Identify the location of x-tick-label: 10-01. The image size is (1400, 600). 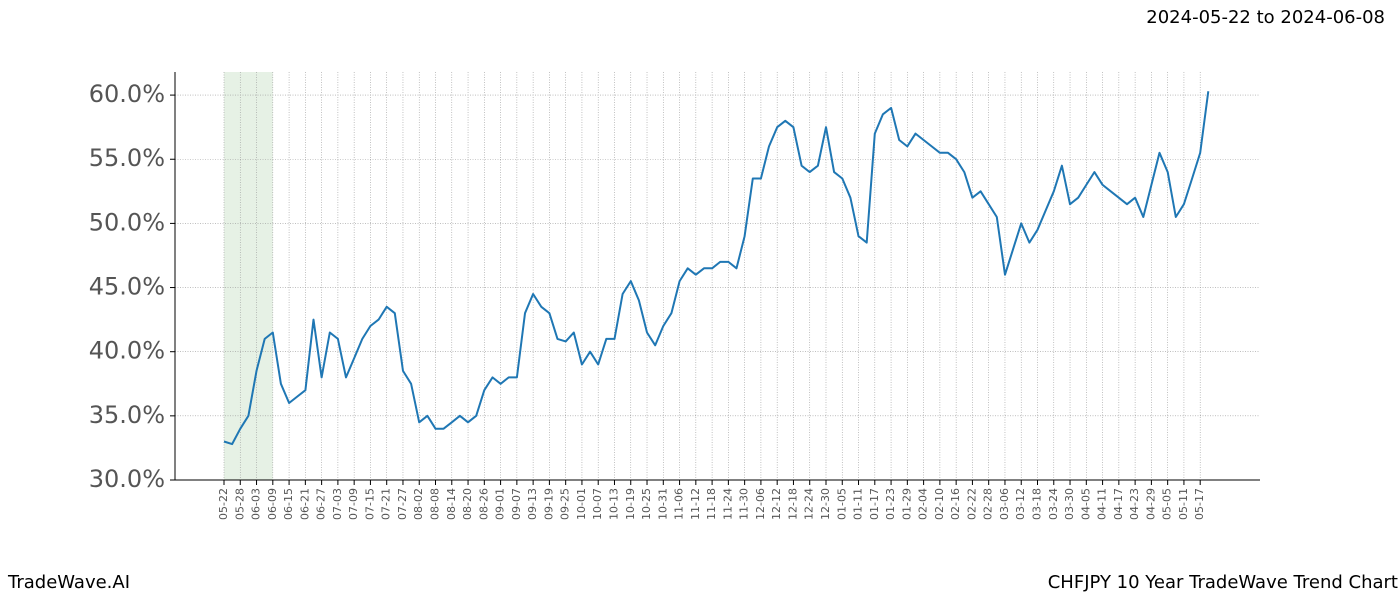
(581, 504).